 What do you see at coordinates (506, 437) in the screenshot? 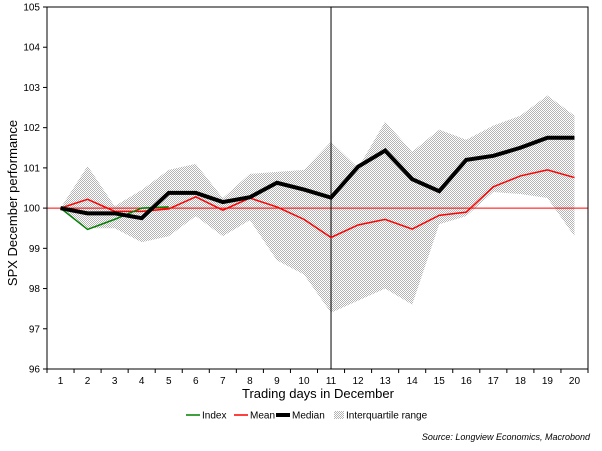
I see `source-note: Source: Longview Economics, Macrobond` at bounding box center [506, 437].